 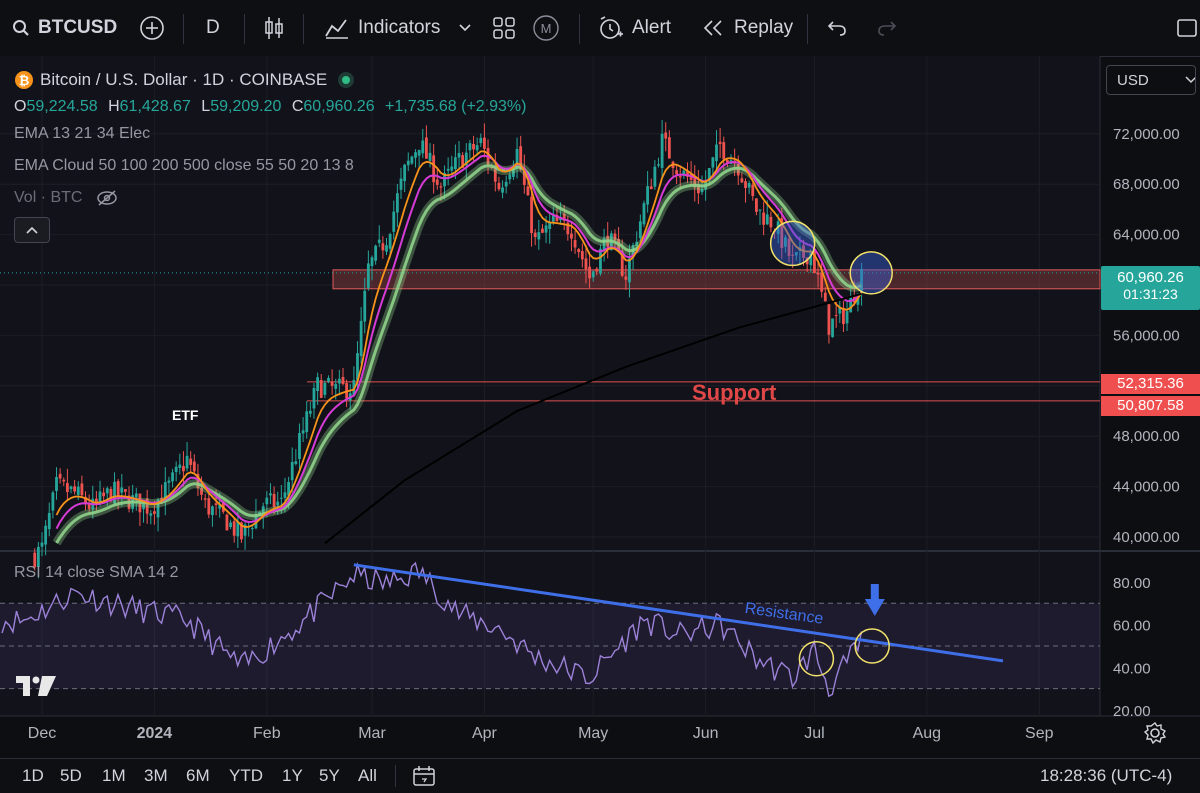 What do you see at coordinates (1190, 80) in the screenshot?
I see `chevron-down-icon` at bounding box center [1190, 80].